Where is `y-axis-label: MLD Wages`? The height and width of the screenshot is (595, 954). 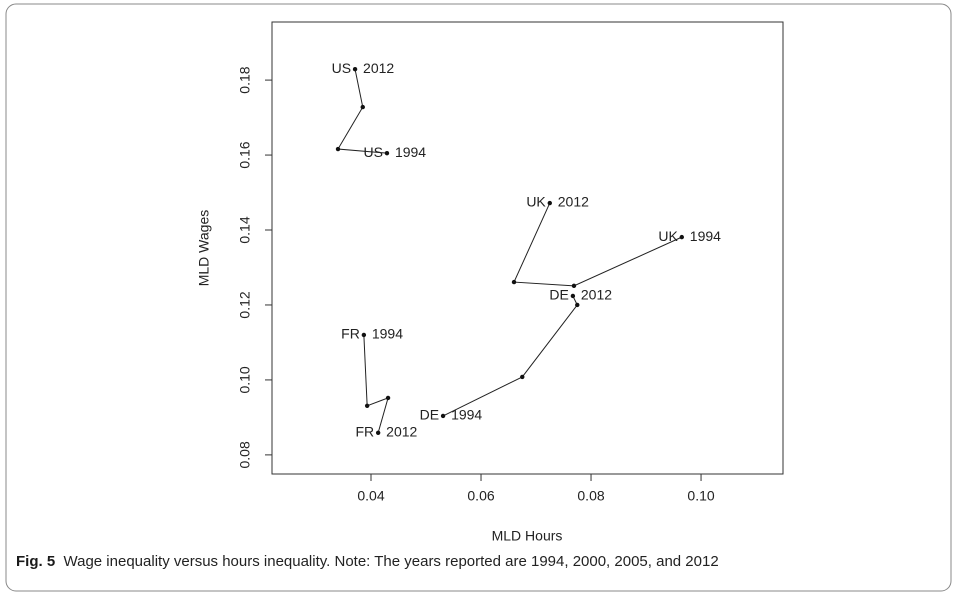
y-axis-label: MLD Wages is located at coordinates (204, 248).